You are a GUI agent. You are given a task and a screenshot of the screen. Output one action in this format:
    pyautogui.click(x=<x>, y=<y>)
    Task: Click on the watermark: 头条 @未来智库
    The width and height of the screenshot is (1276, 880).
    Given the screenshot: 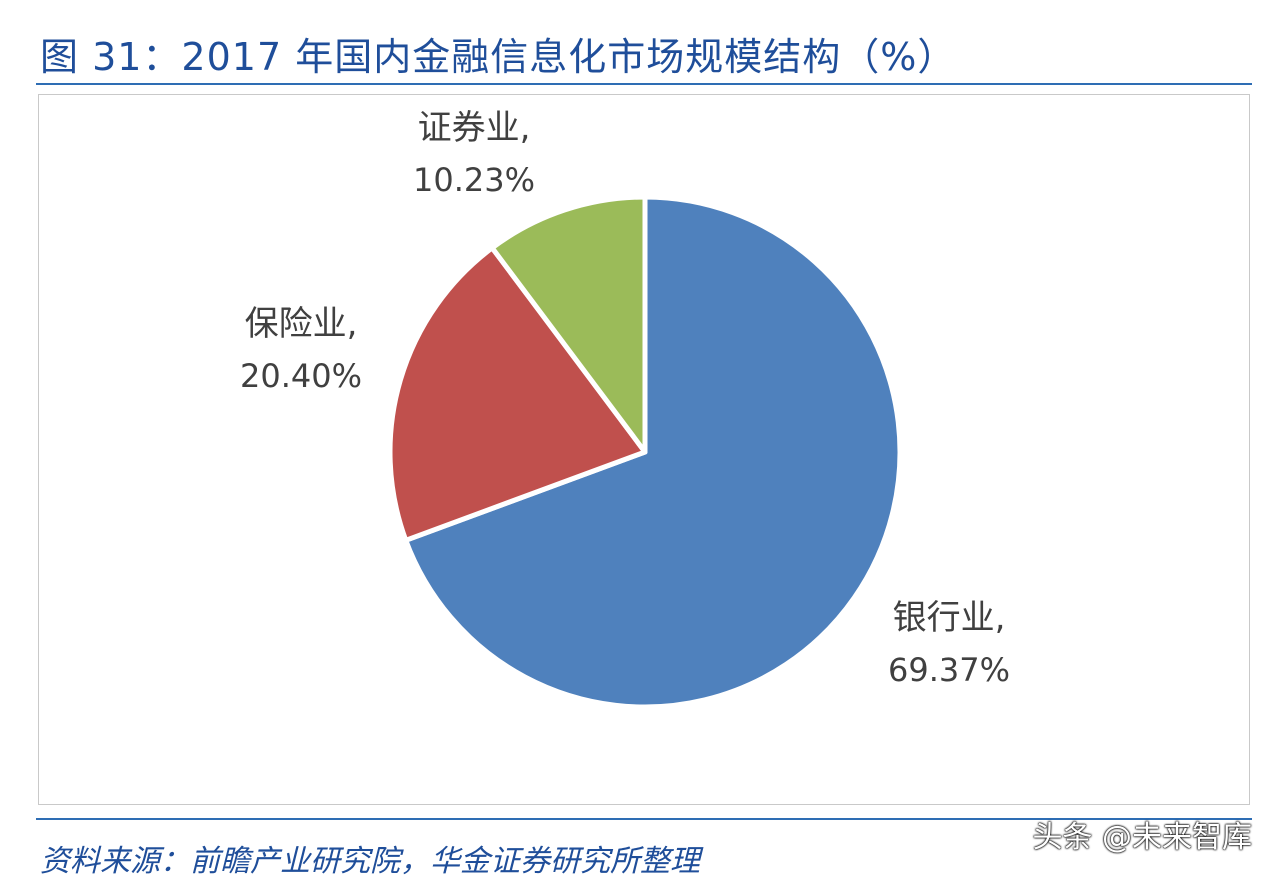 What is the action you would take?
    pyautogui.click(x=1142, y=837)
    